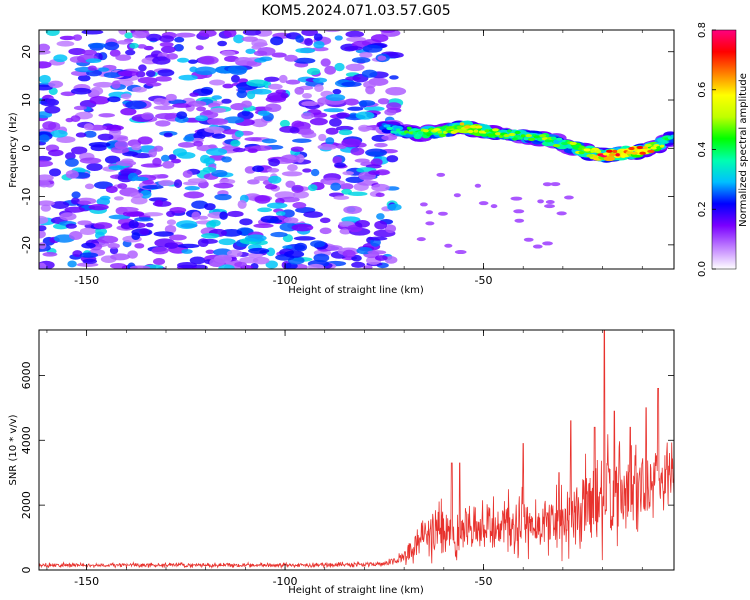 This screenshot has width=750, height=600. Describe the element at coordinates (26, 505) in the screenshot. I see `y-tick-label: 2000` at that location.